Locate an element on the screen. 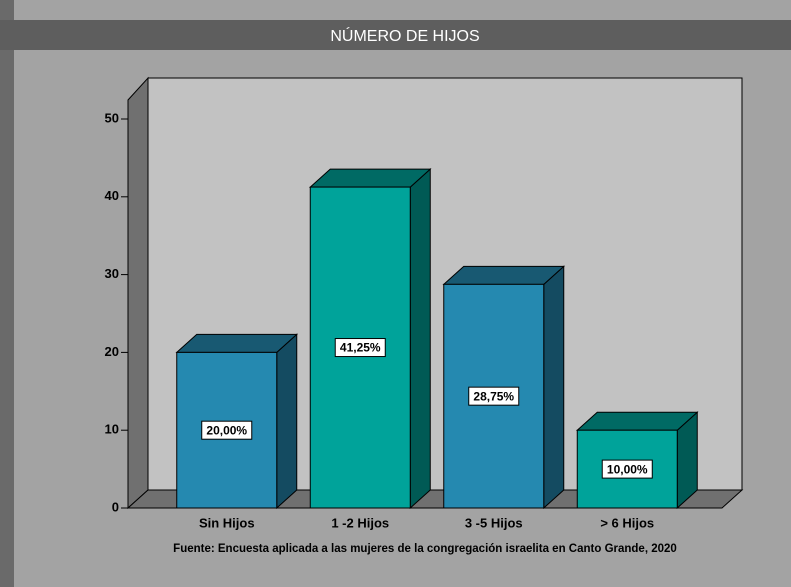 The width and height of the screenshot is (791, 587). x-tick-label: Sin Hijos is located at coordinates (227, 522).